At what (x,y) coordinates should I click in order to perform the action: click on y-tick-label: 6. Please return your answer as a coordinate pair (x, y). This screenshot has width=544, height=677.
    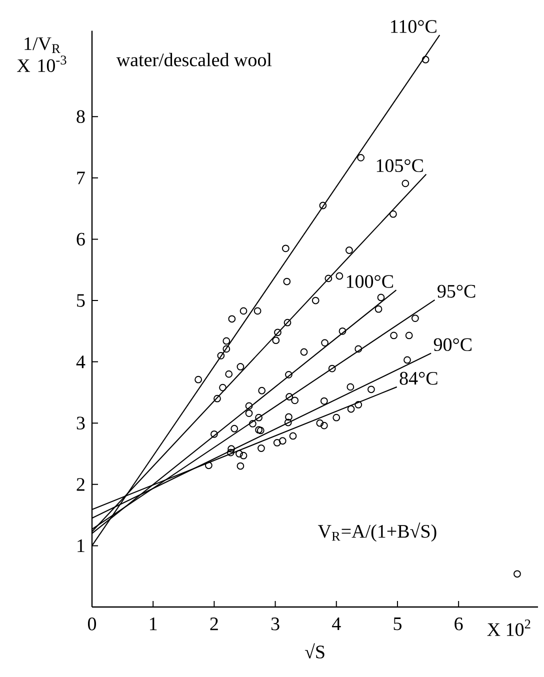
    Looking at the image, I should click on (80, 239).